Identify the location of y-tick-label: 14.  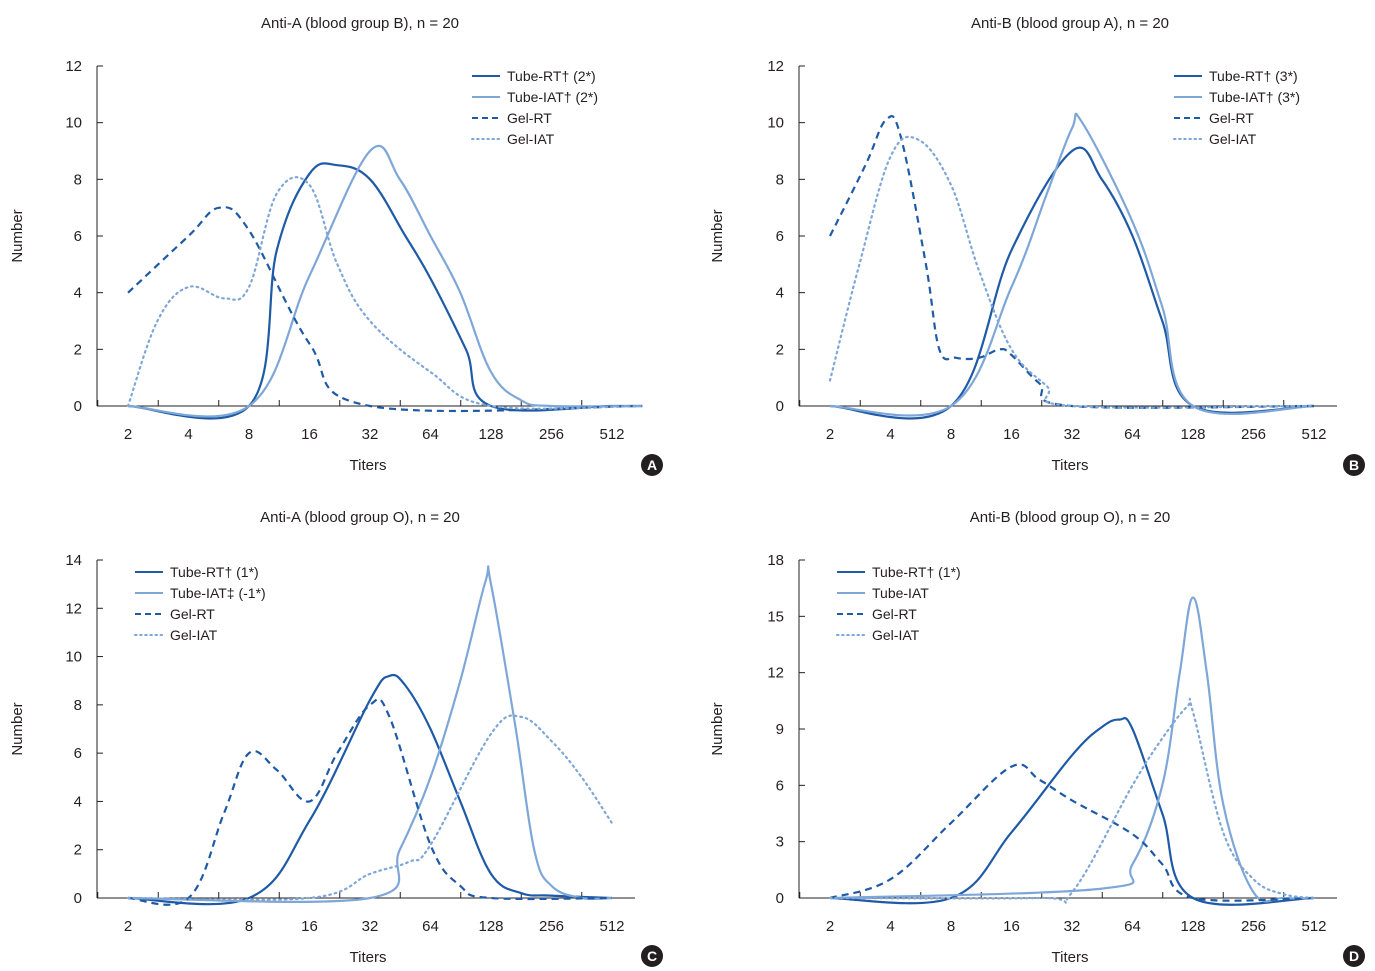
(73, 560).